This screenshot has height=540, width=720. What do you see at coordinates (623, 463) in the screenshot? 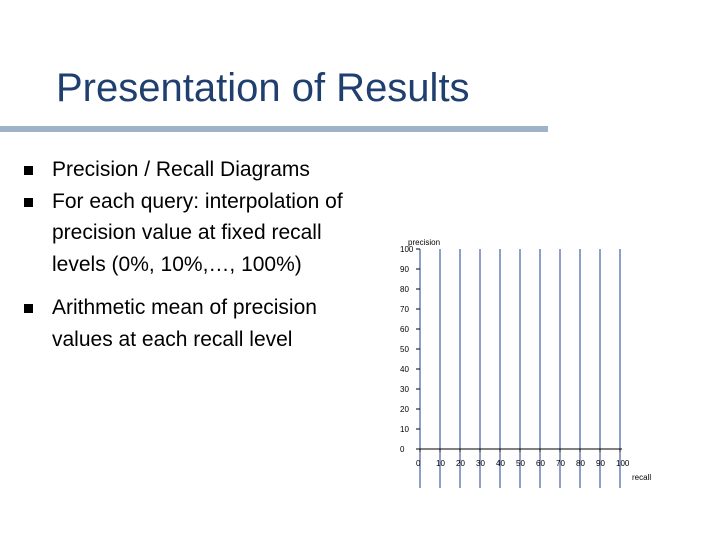
I see `x-tick-label: 100` at bounding box center [623, 463].